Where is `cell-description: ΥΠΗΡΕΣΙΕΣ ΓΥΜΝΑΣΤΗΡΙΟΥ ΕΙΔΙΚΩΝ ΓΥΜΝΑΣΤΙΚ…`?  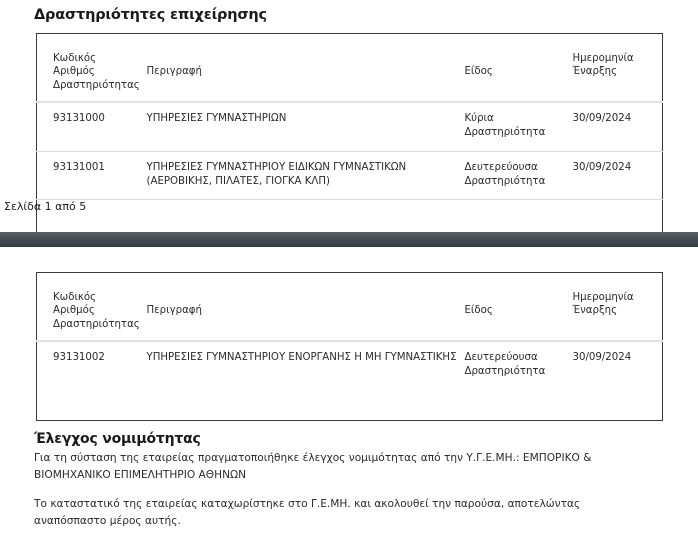 cell-description: ΥΠΗΡΕΣΙΕΣ ΓΥΜΝΑΣΤΗΡΙΟΥ ΕΙΔΙΚΩΝ ΓΥΜΝΑΣΤΙΚ… is located at coordinates (305, 175).